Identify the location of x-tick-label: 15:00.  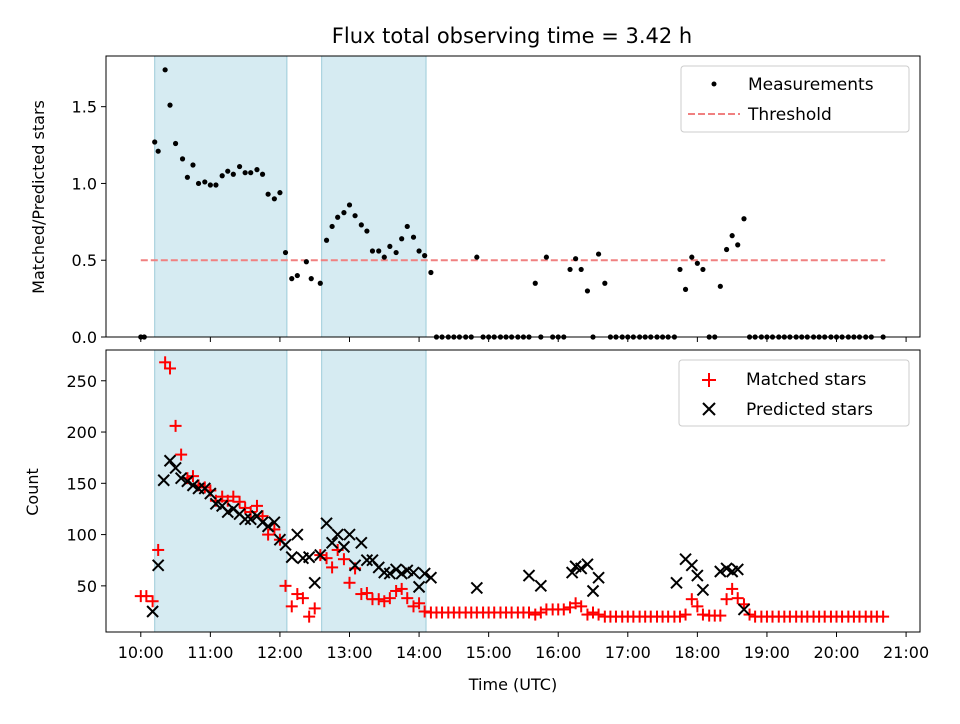
(489, 652).